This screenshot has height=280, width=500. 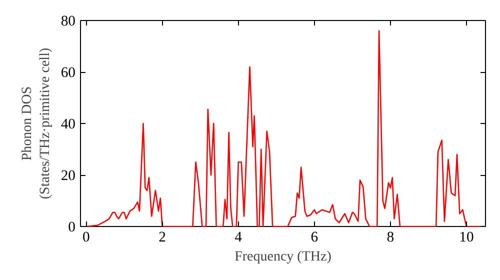 I want to click on y-tick-label: 20, so click(x=68, y=176).